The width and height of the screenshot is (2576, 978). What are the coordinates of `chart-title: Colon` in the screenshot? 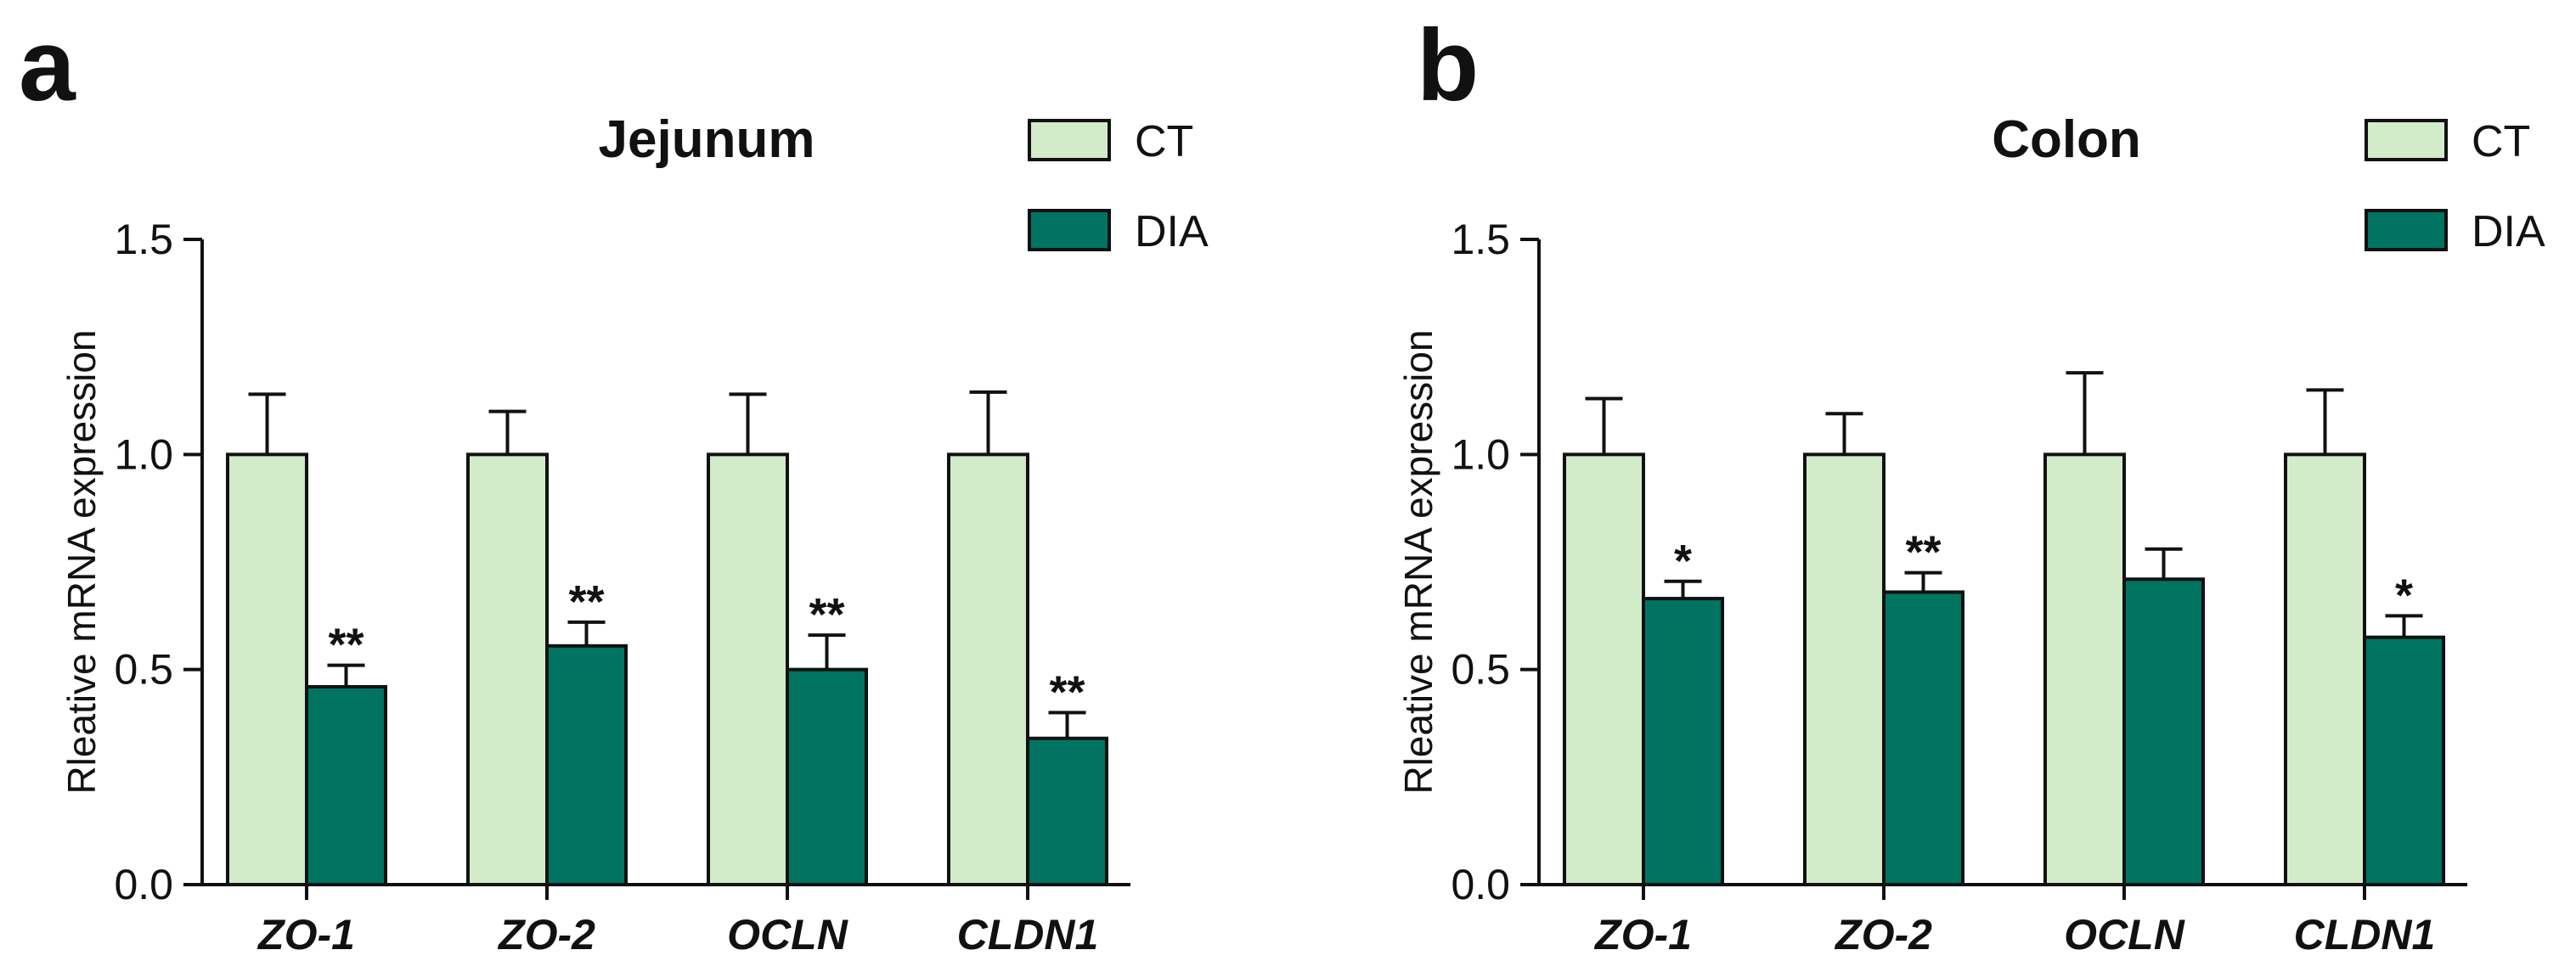 It's located at (2066, 139).